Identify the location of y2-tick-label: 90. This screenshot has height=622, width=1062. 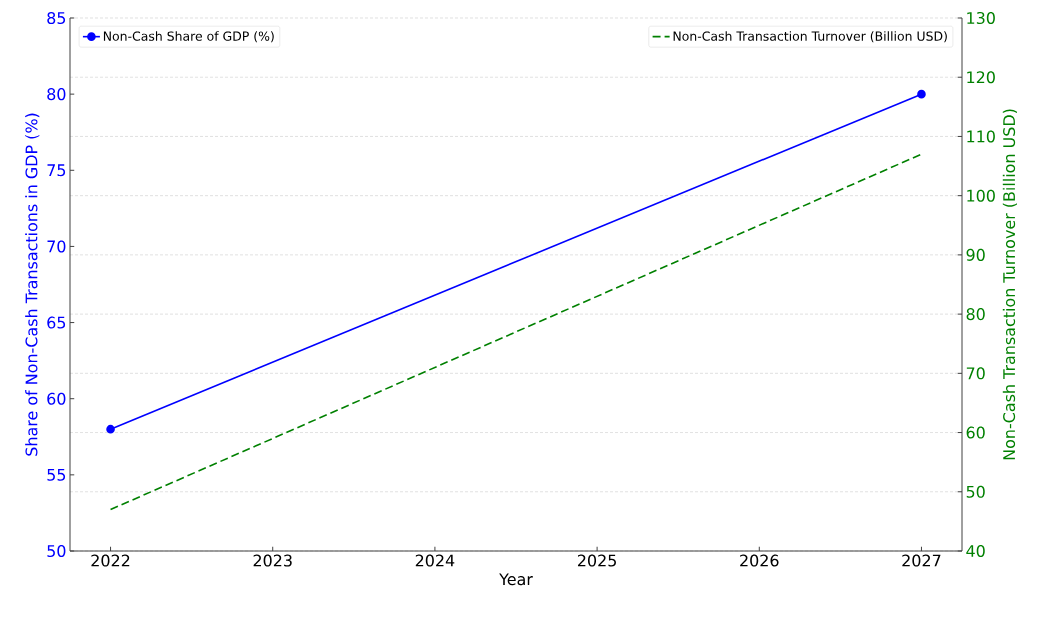
(975, 254).